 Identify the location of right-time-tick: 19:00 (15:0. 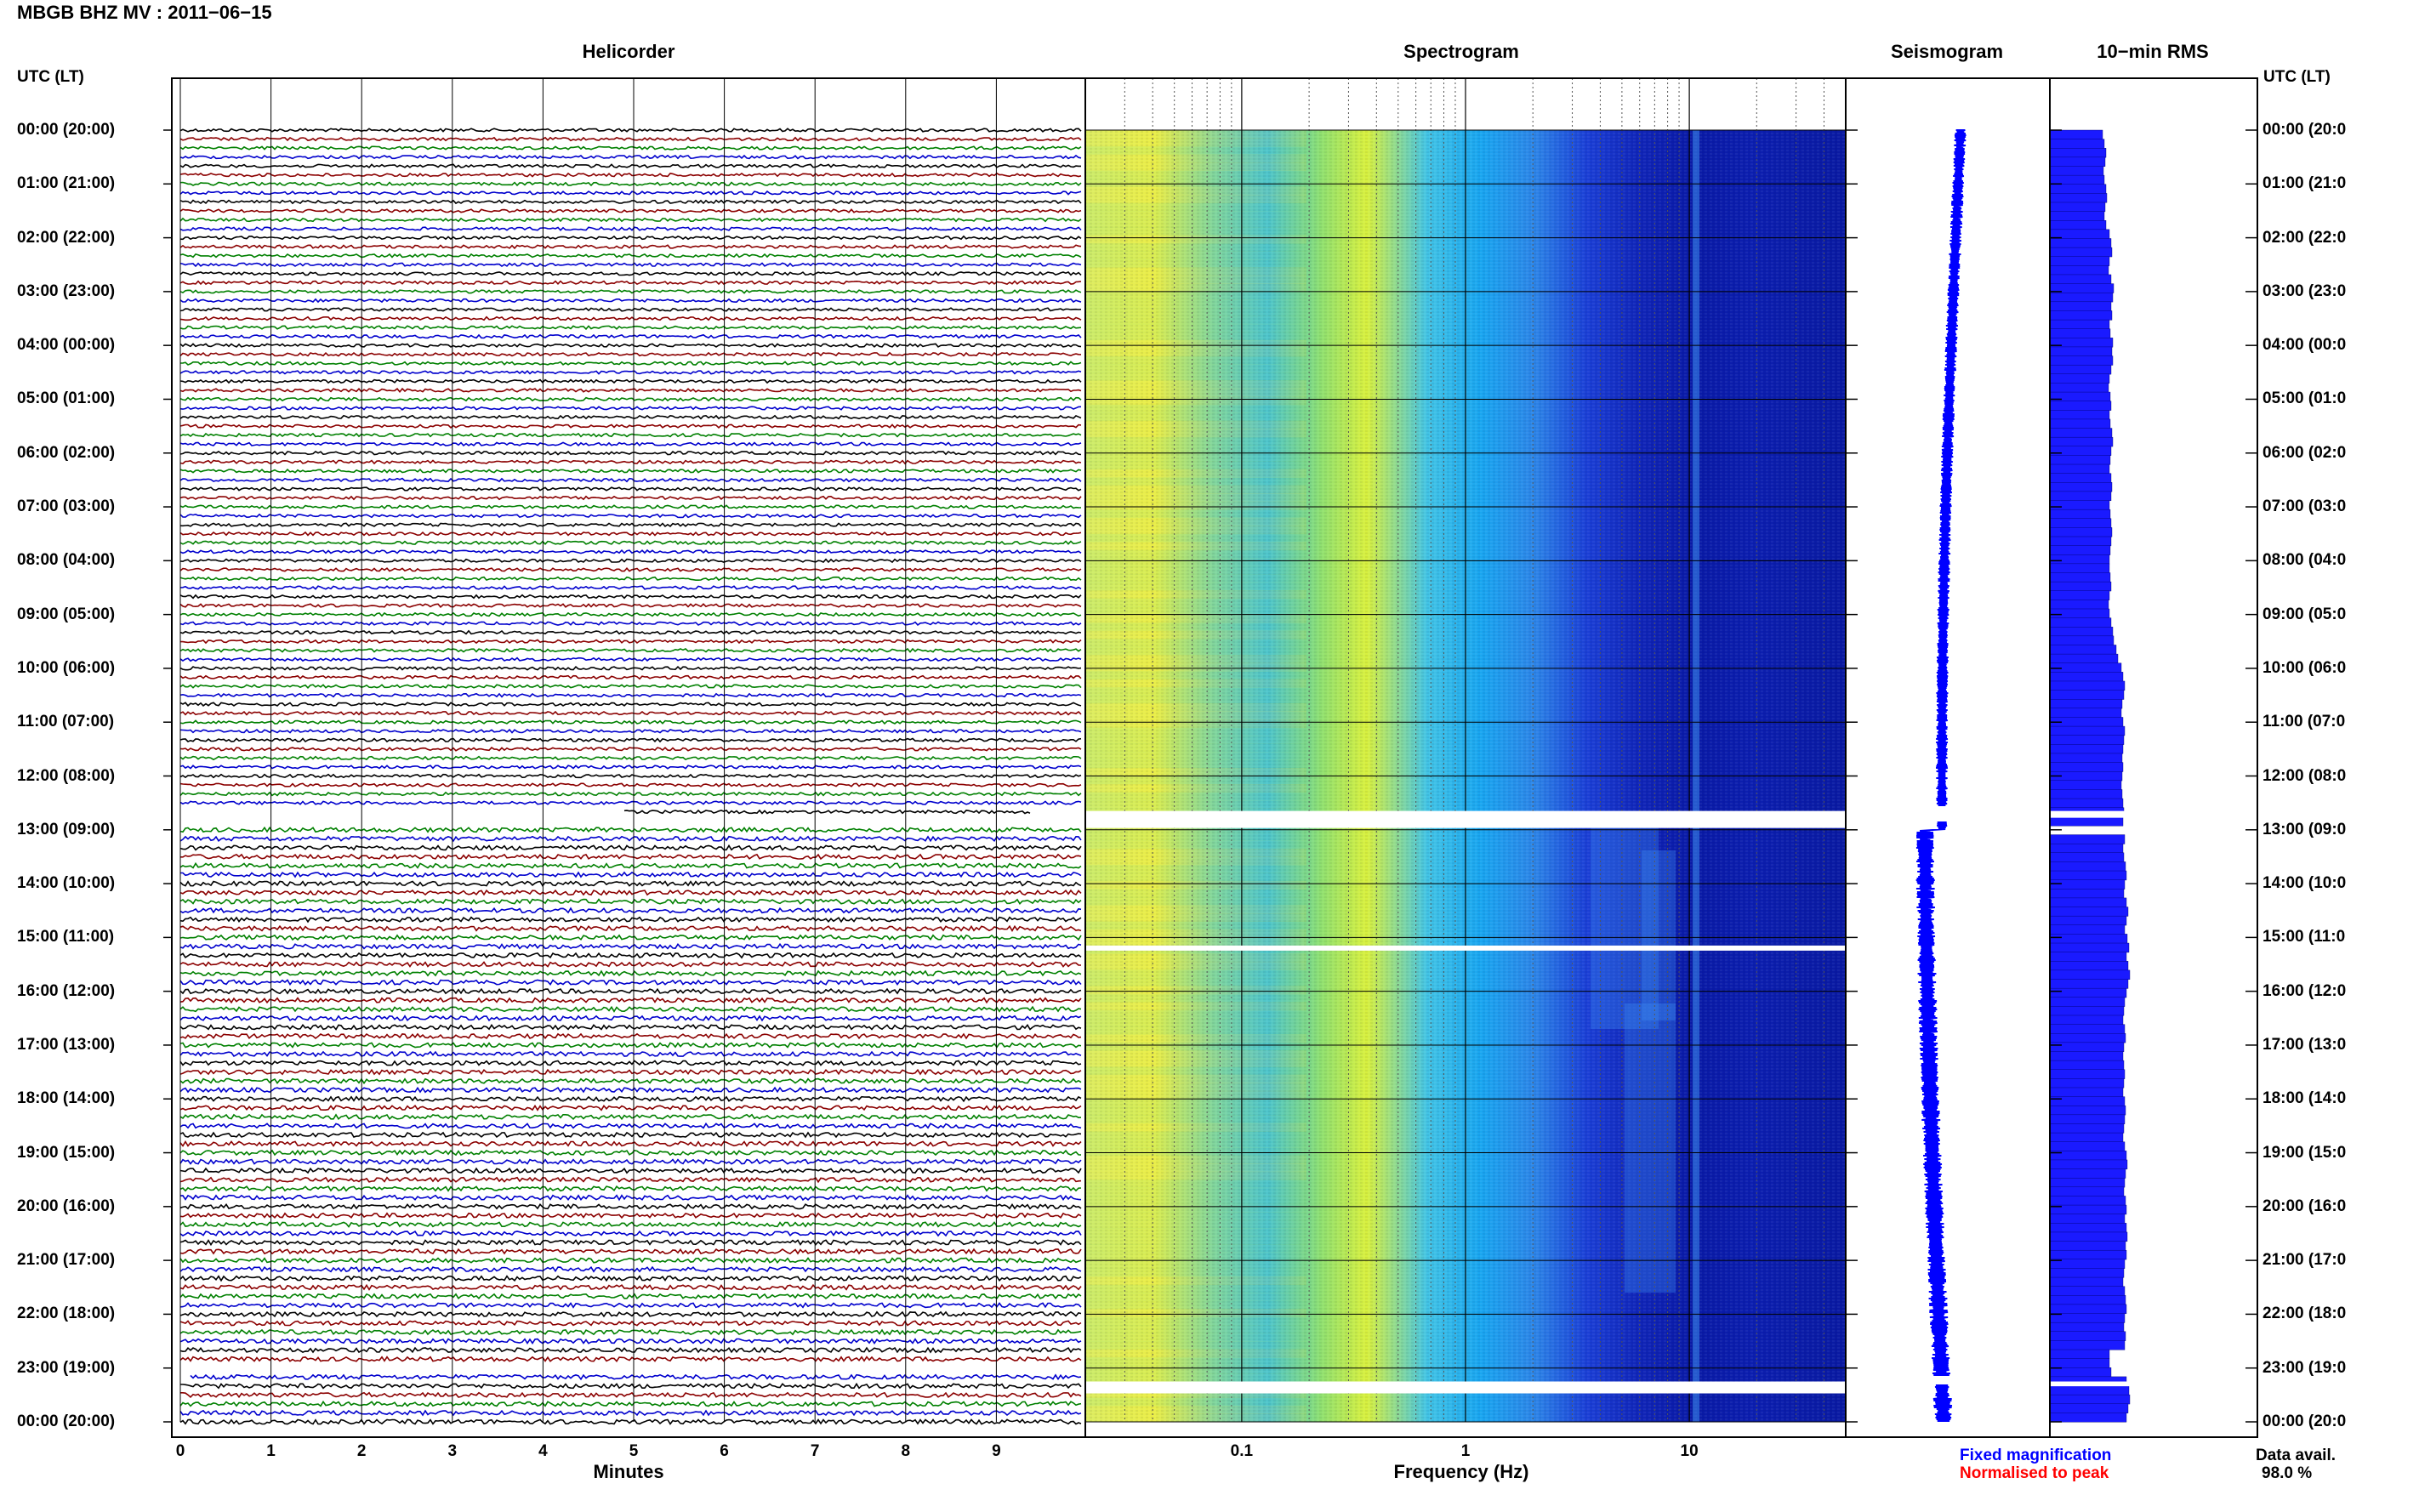
(2304, 1152).